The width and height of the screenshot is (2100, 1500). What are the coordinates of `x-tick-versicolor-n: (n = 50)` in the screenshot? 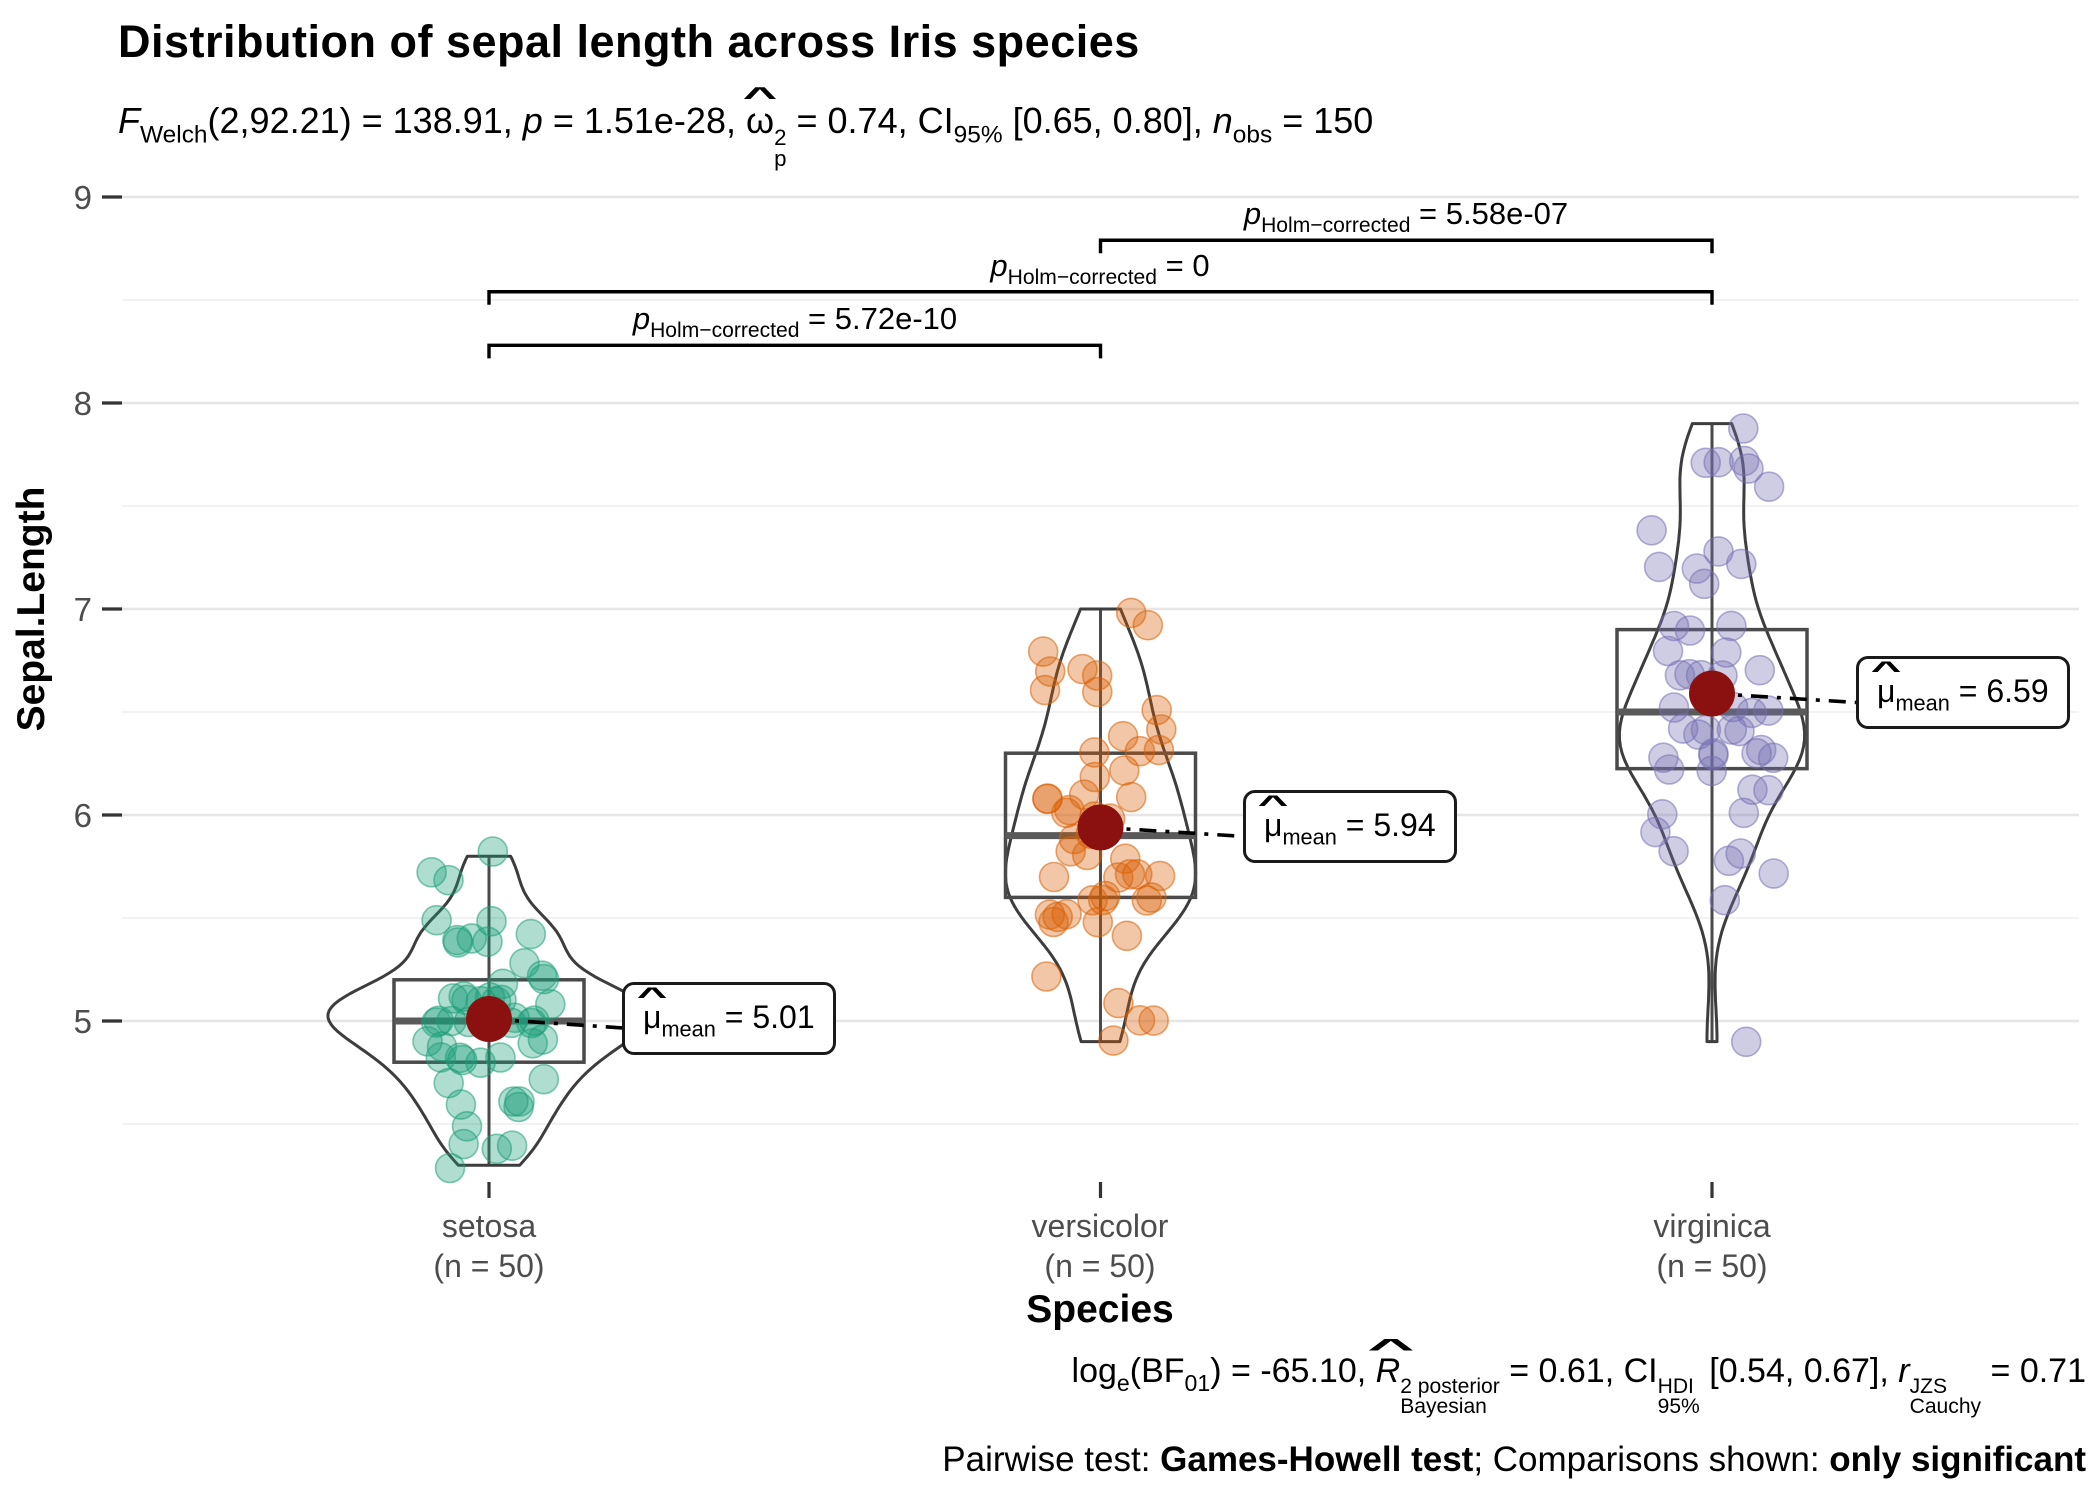 It's located at (1100, 1266).